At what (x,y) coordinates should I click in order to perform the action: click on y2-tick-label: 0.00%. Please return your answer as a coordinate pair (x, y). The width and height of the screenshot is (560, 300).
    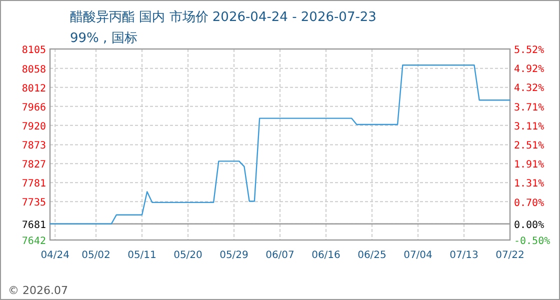
    Looking at the image, I should click on (529, 226).